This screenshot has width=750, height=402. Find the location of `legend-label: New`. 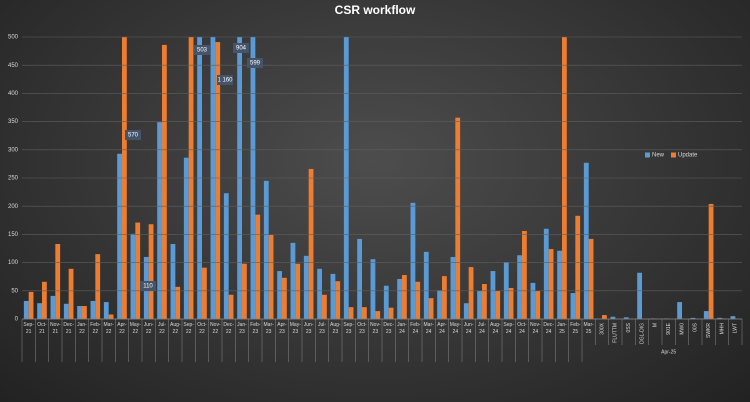

legend-label: New is located at coordinates (658, 156).